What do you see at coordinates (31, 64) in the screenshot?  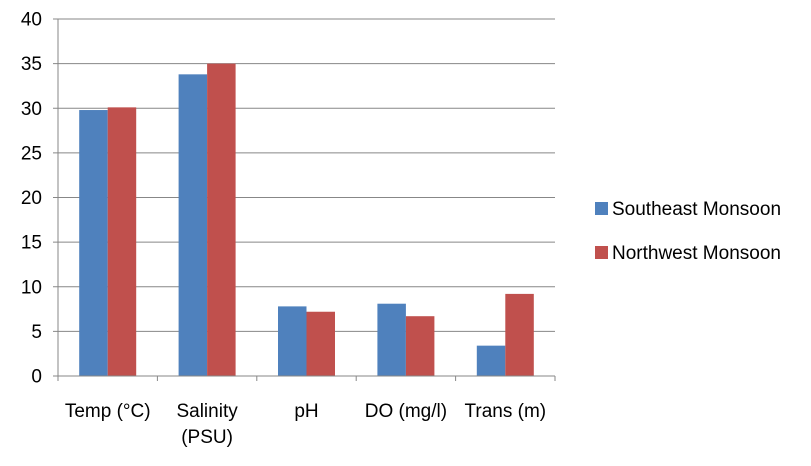 I see `y-tick-label: 35` at bounding box center [31, 64].